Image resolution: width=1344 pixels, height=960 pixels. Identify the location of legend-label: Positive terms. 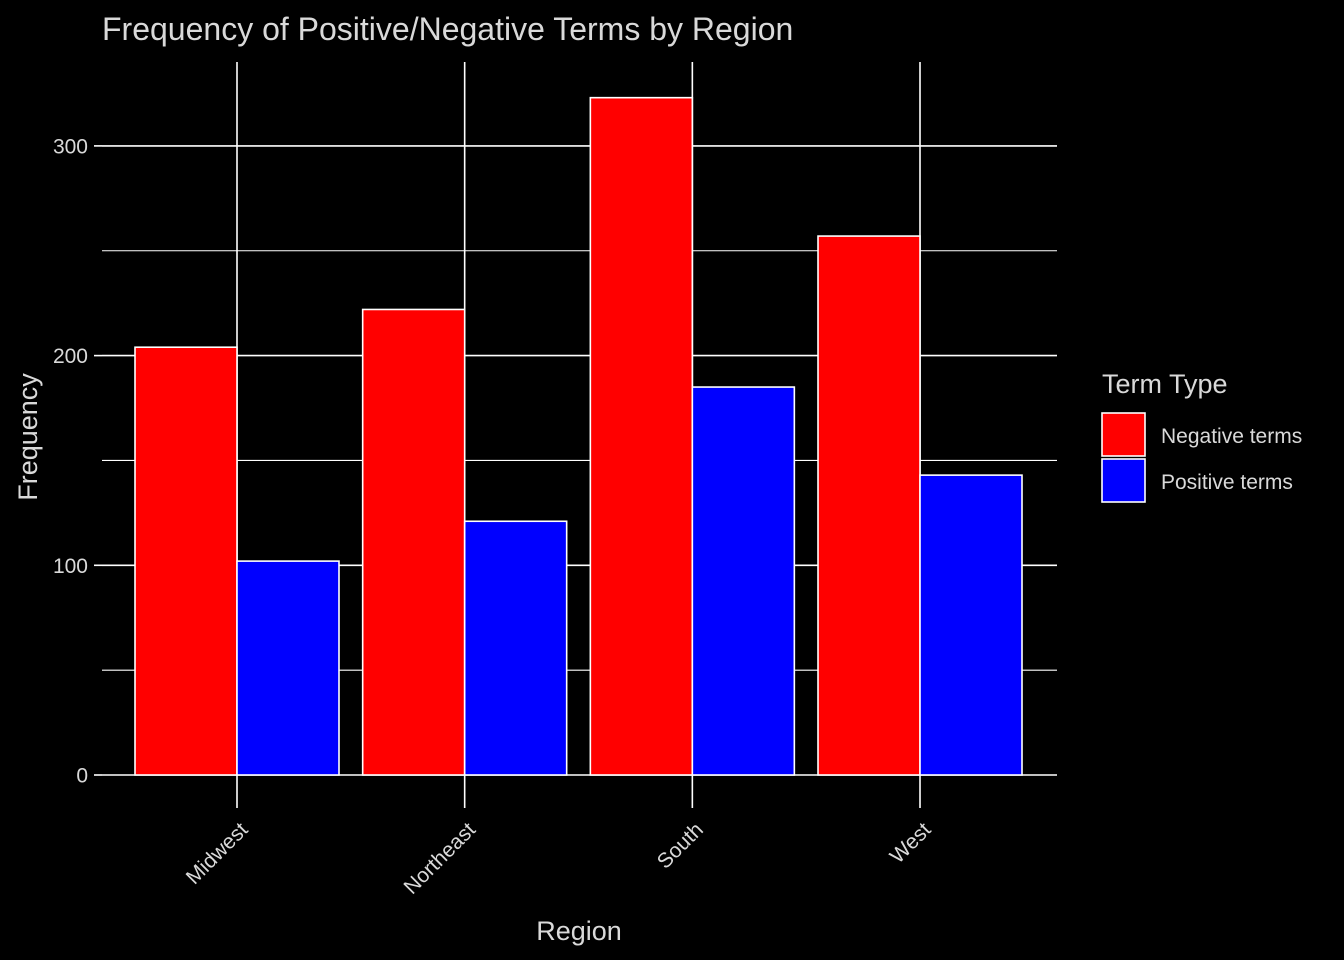
(1227, 482).